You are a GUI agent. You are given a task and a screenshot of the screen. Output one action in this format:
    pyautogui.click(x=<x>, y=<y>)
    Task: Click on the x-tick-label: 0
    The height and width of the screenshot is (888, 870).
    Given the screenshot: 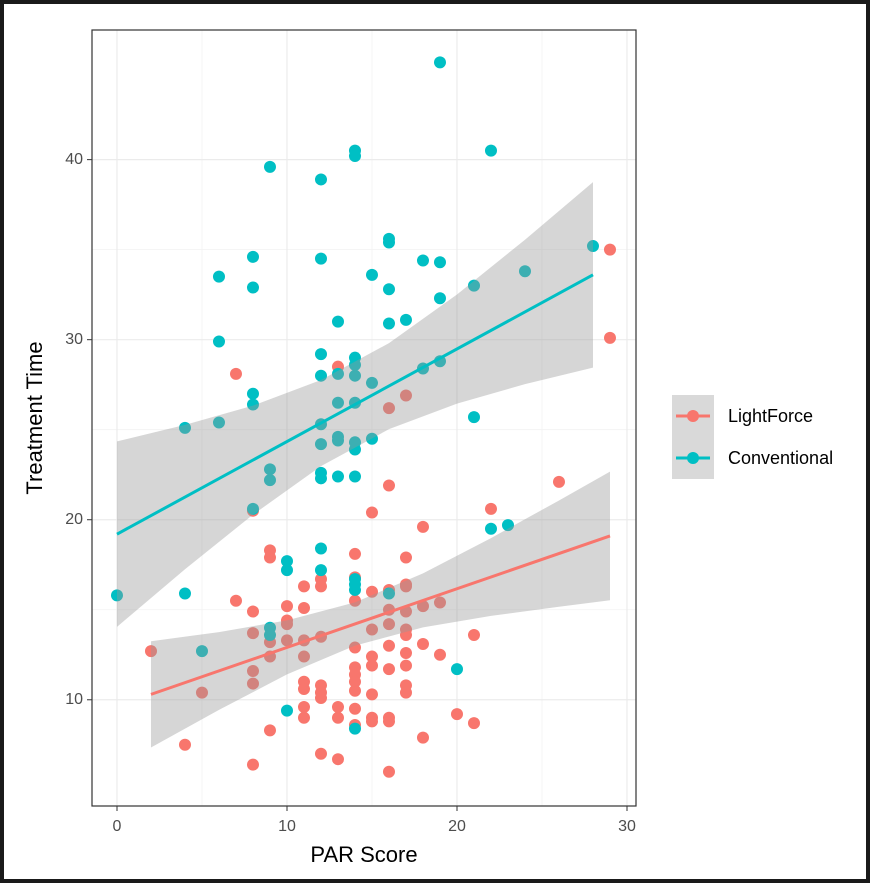 What is the action you would take?
    pyautogui.click(x=117, y=826)
    